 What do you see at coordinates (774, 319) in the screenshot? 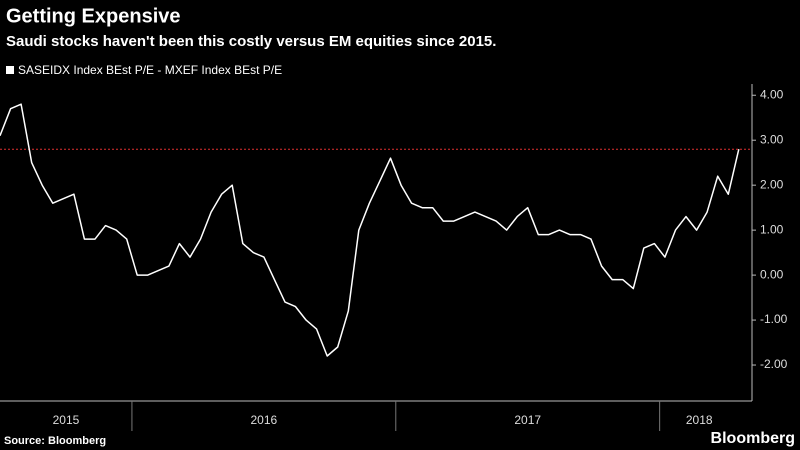
I see `y-tick-label: -1.00` at bounding box center [774, 319].